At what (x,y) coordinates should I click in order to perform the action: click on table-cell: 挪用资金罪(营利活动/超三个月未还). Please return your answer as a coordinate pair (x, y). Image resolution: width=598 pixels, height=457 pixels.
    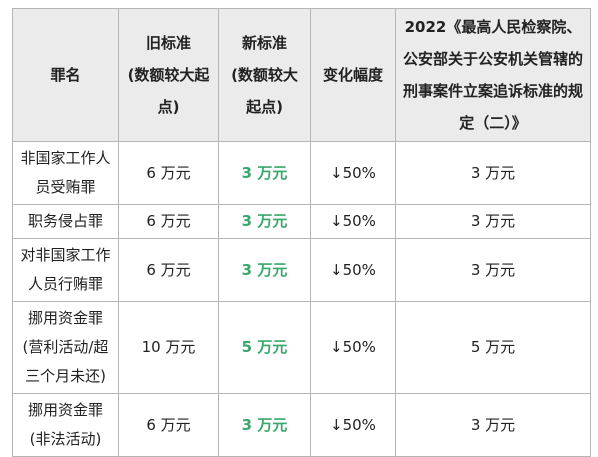
    Looking at the image, I should click on (65, 347).